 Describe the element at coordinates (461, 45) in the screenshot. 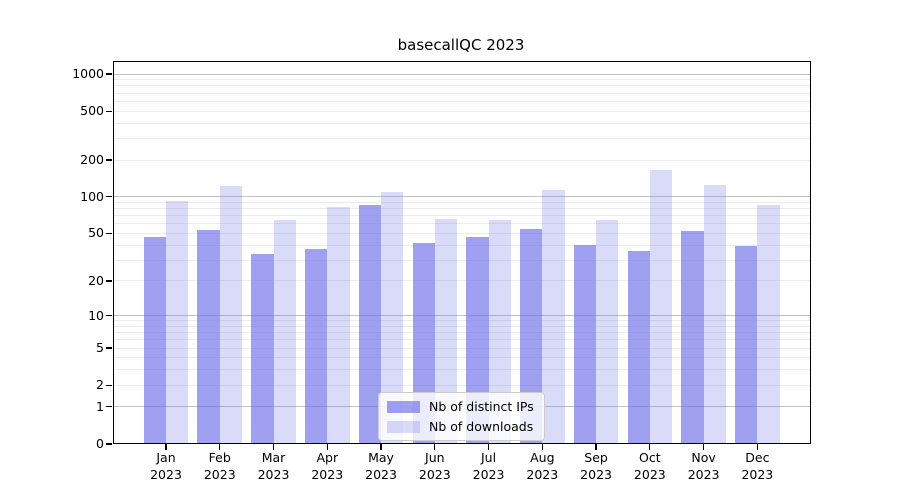

I see `chart-title: basecallQC 2023` at that location.